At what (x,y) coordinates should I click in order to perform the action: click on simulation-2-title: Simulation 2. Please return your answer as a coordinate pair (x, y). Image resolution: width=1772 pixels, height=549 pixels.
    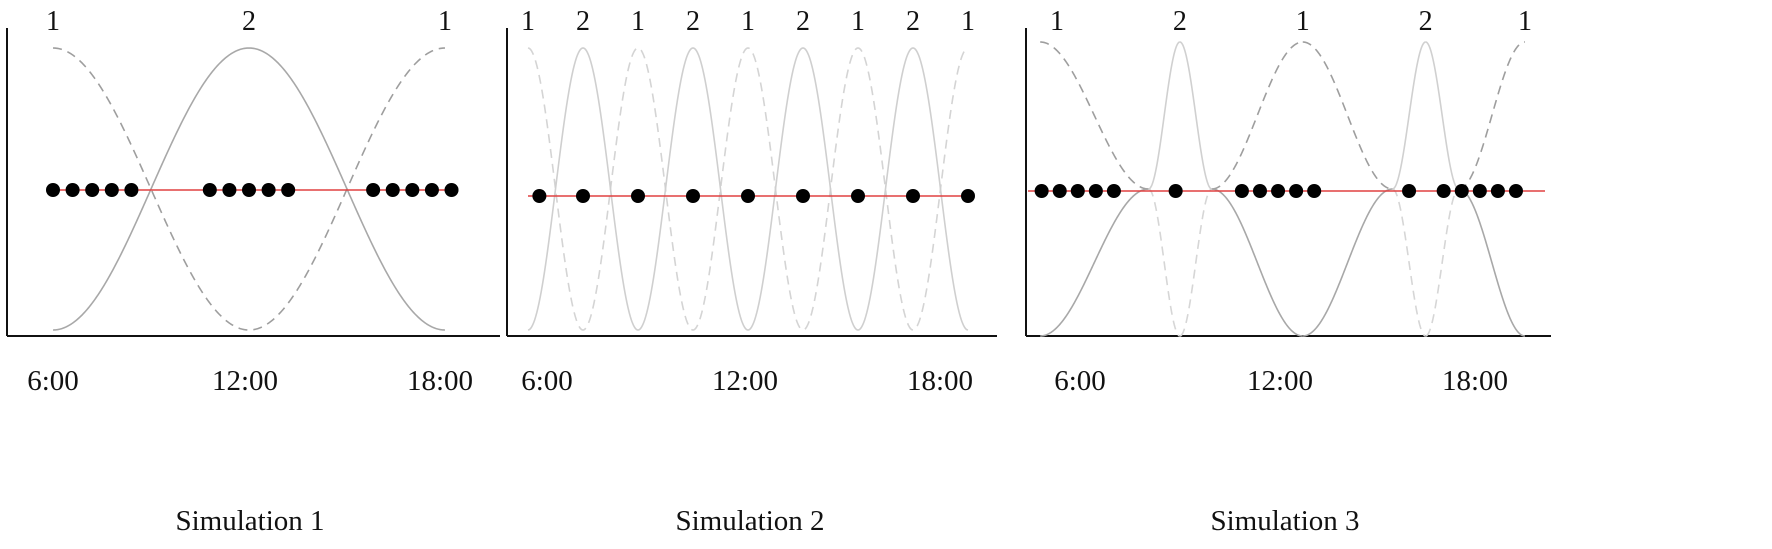
    Looking at the image, I should click on (750, 521).